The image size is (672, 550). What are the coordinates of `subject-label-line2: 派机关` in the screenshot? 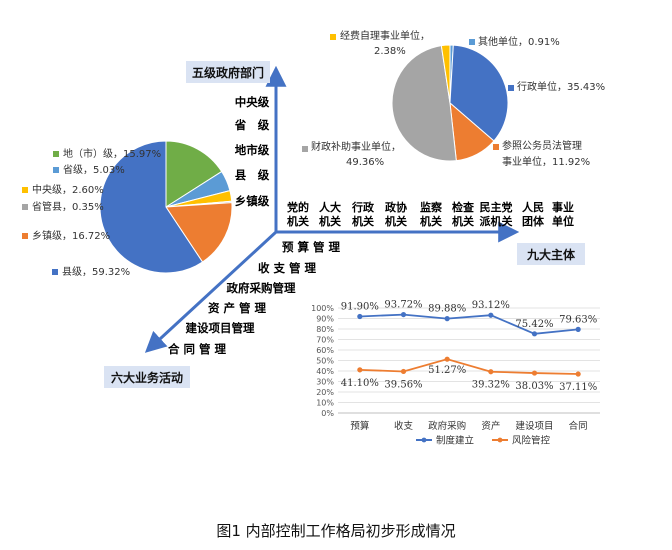 It's located at (496, 221).